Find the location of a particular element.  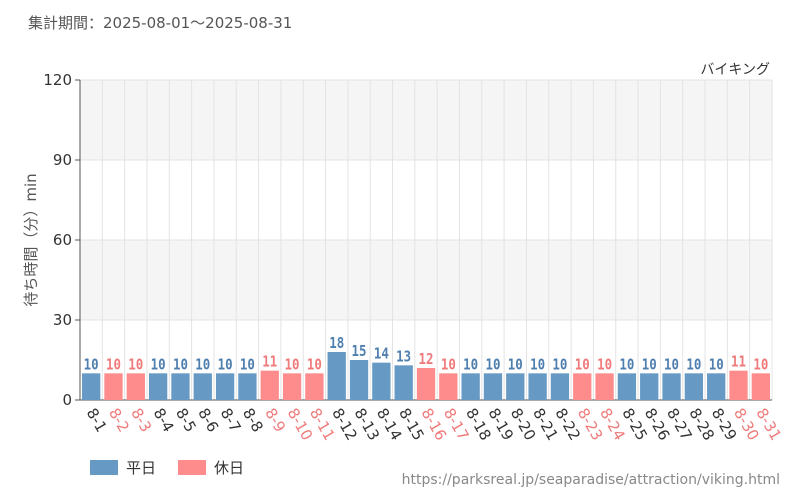

legend-weekday-label: 平日 is located at coordinates (141, 468).